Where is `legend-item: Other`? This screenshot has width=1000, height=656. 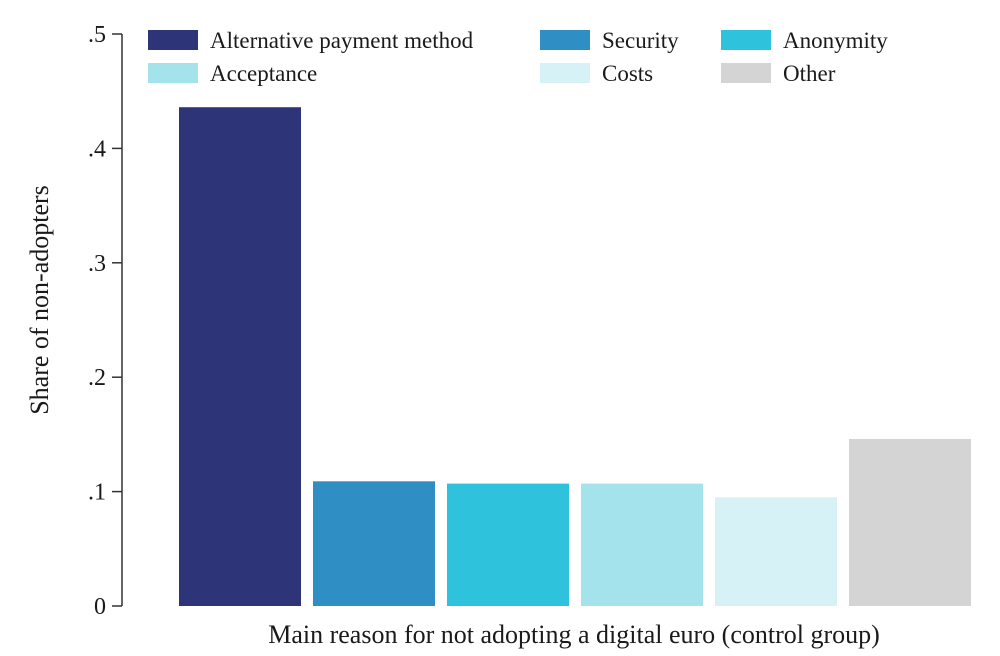 legend-item: Other is located at coordinates (778, 73).